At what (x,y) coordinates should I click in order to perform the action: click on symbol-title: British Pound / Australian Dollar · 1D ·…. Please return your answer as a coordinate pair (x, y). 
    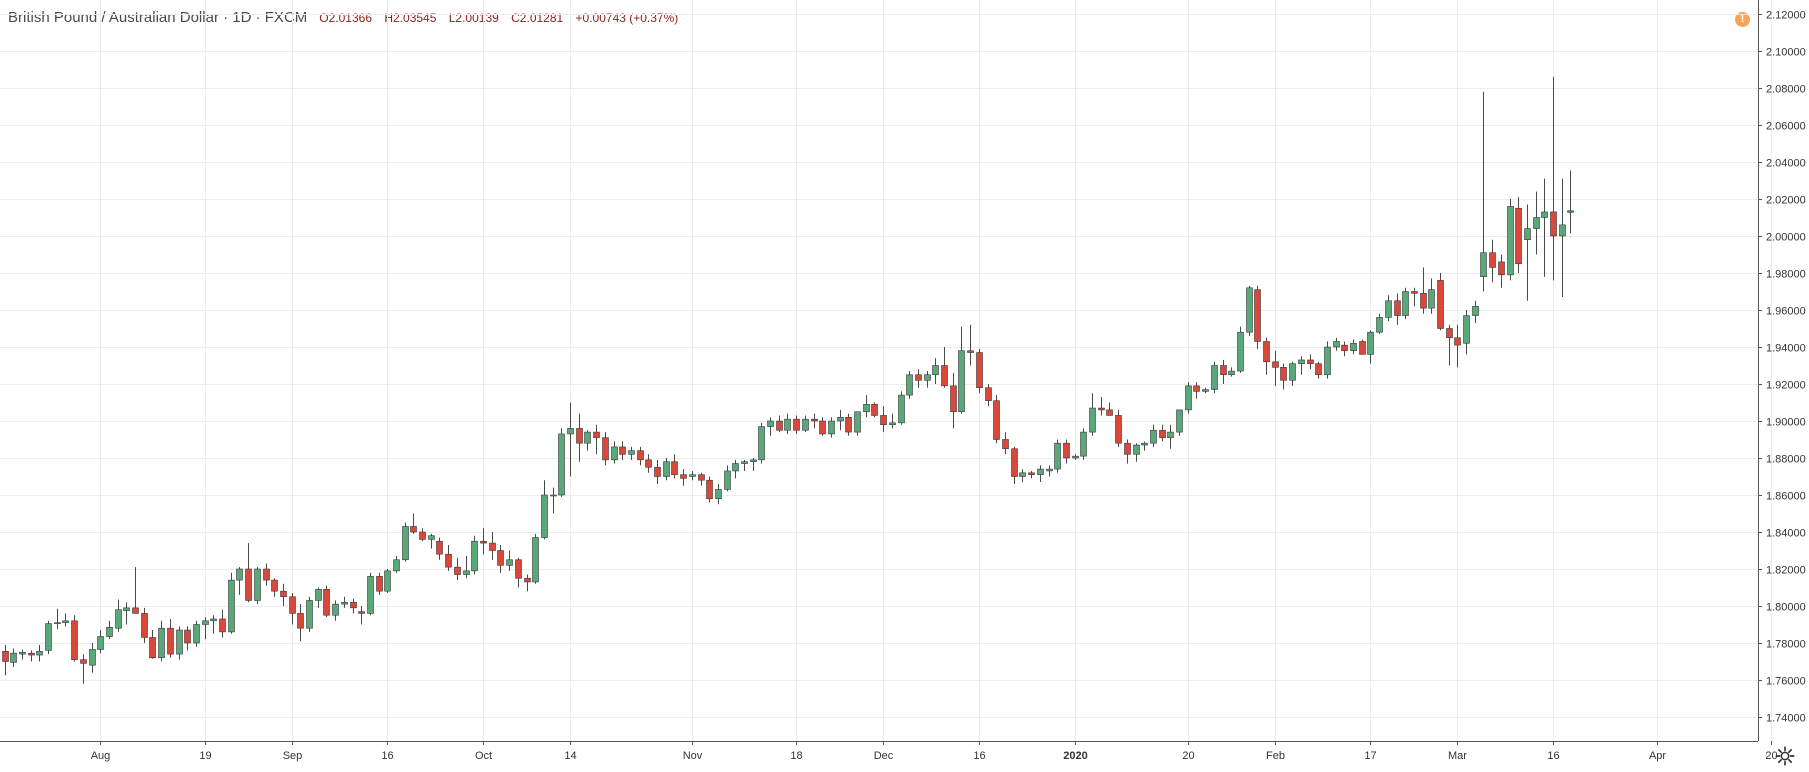
    Looking at the image, I should click on (158, 17).